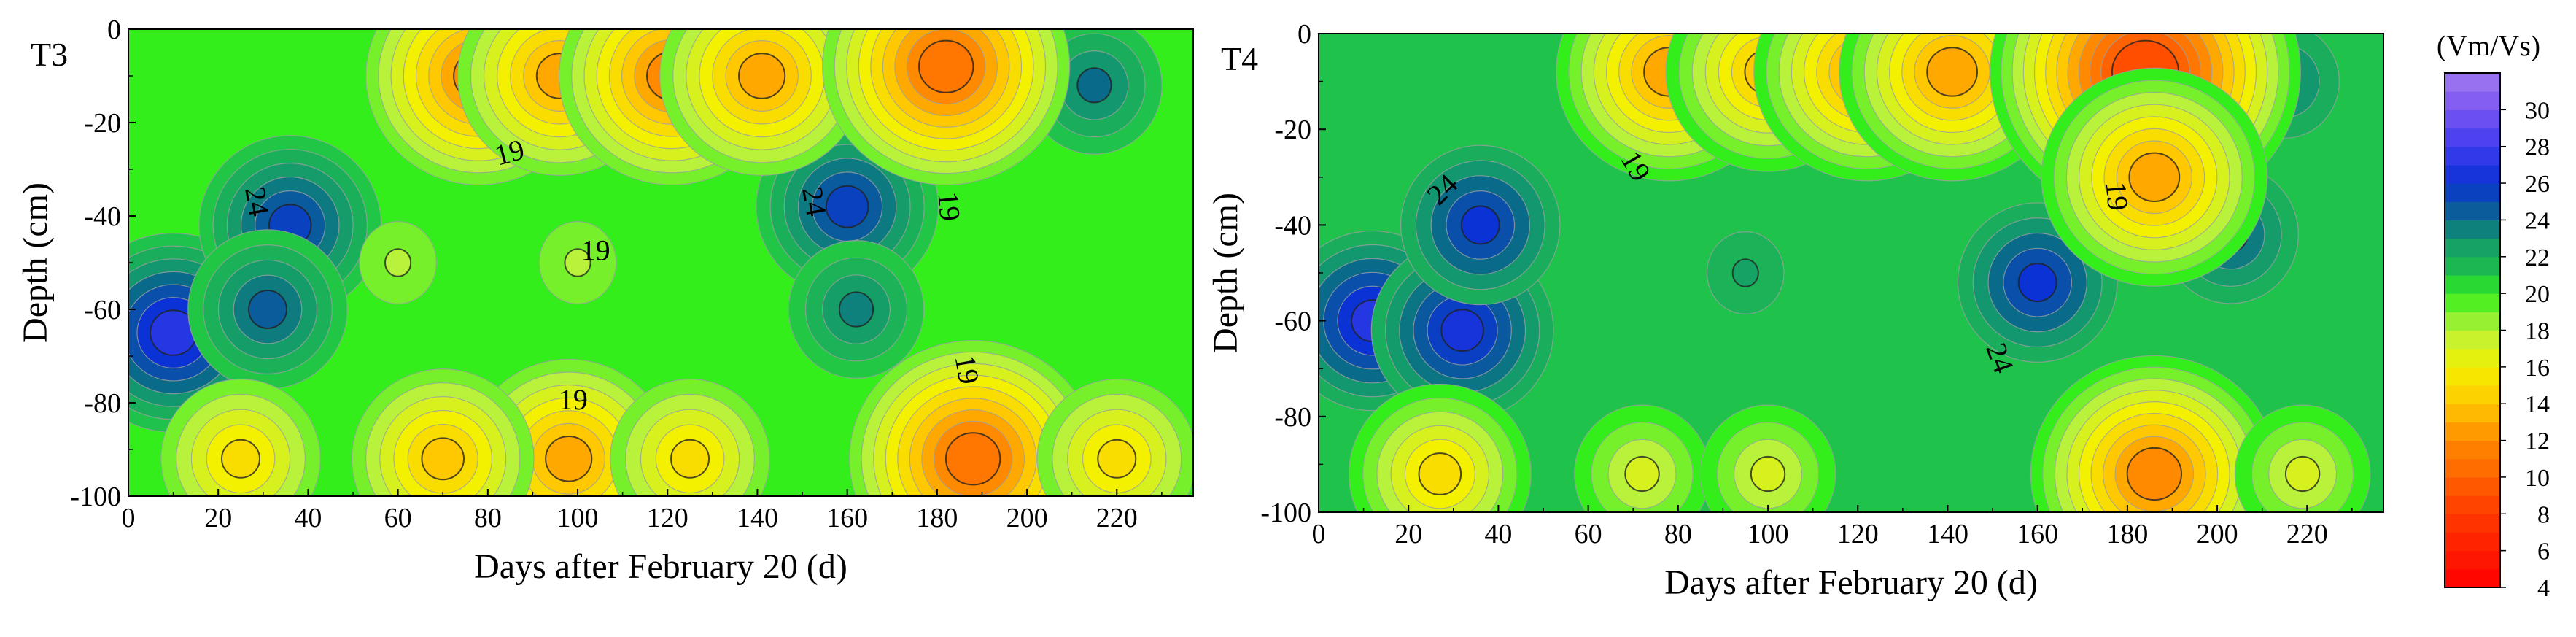 This screenshot has height=637, width=2576. What do you see at coordinates (1240, 58) in the screenshot?
I see `panel-label: T4` at bounding box center [1240, 58].